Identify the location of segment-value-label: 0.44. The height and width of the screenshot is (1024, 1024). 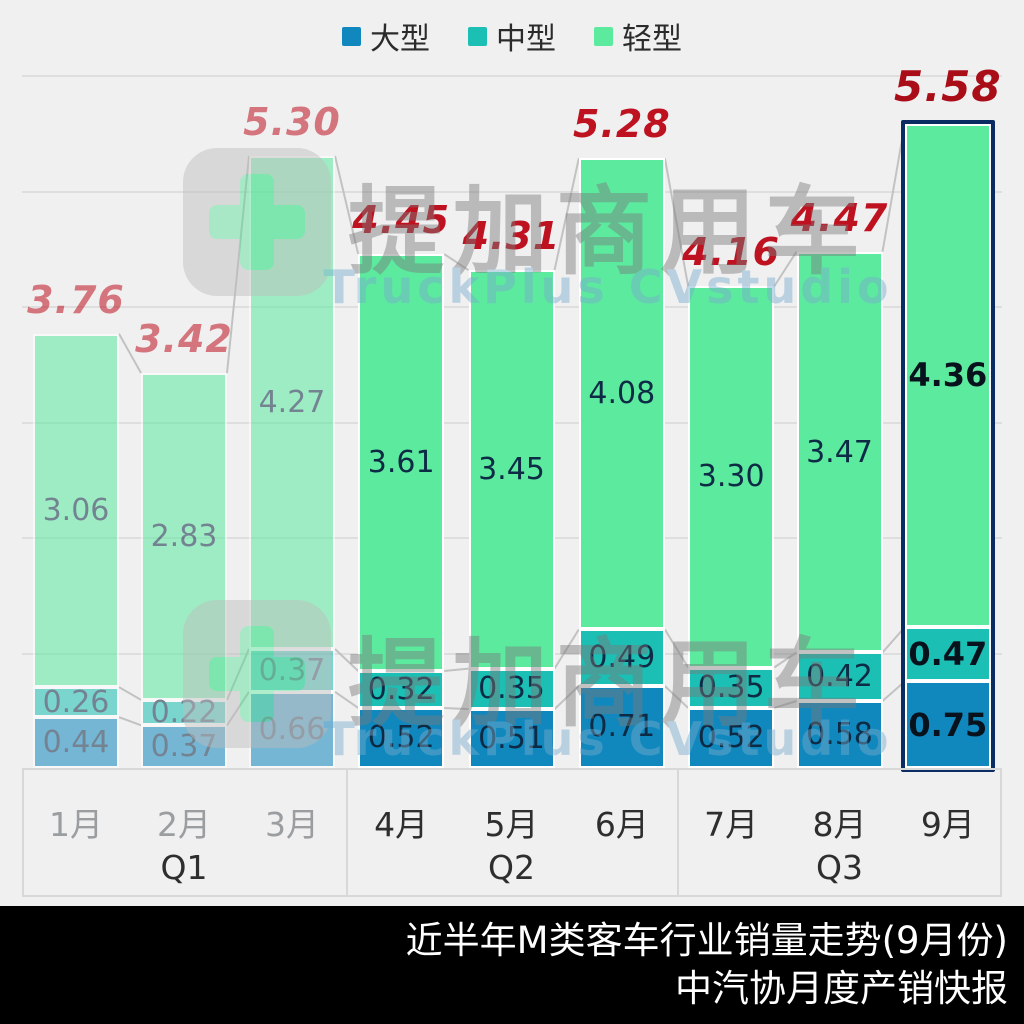
(76, 743).